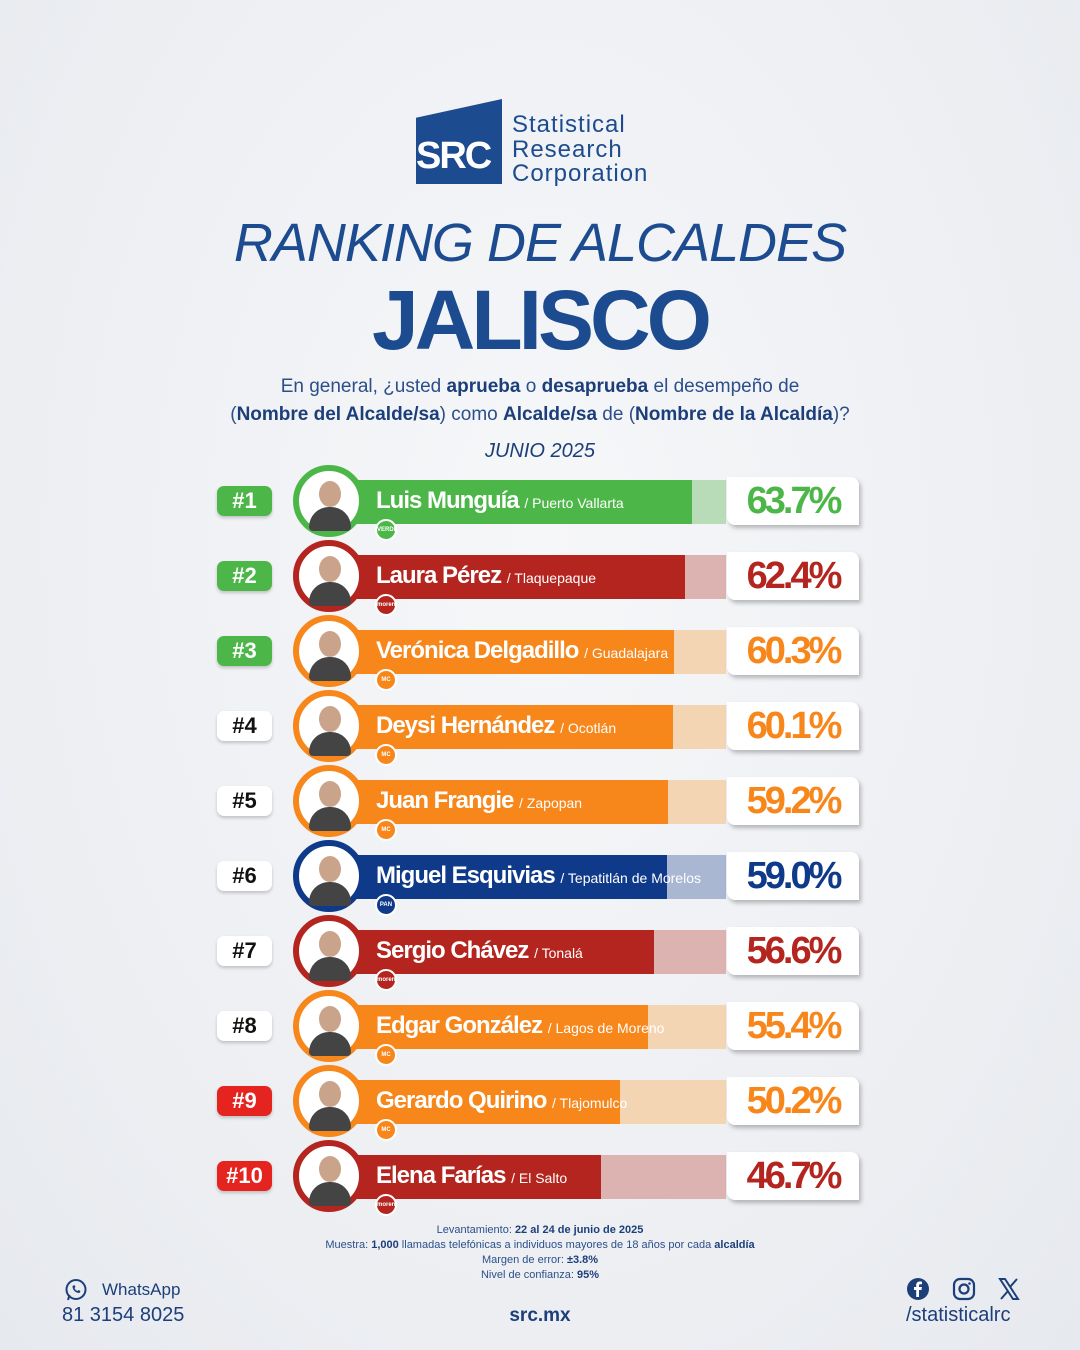 The height and width of the screenshot is (1350, 1080). I want to click on brand-logo: SRC Statistical Research Corporation, so click(532, 143).